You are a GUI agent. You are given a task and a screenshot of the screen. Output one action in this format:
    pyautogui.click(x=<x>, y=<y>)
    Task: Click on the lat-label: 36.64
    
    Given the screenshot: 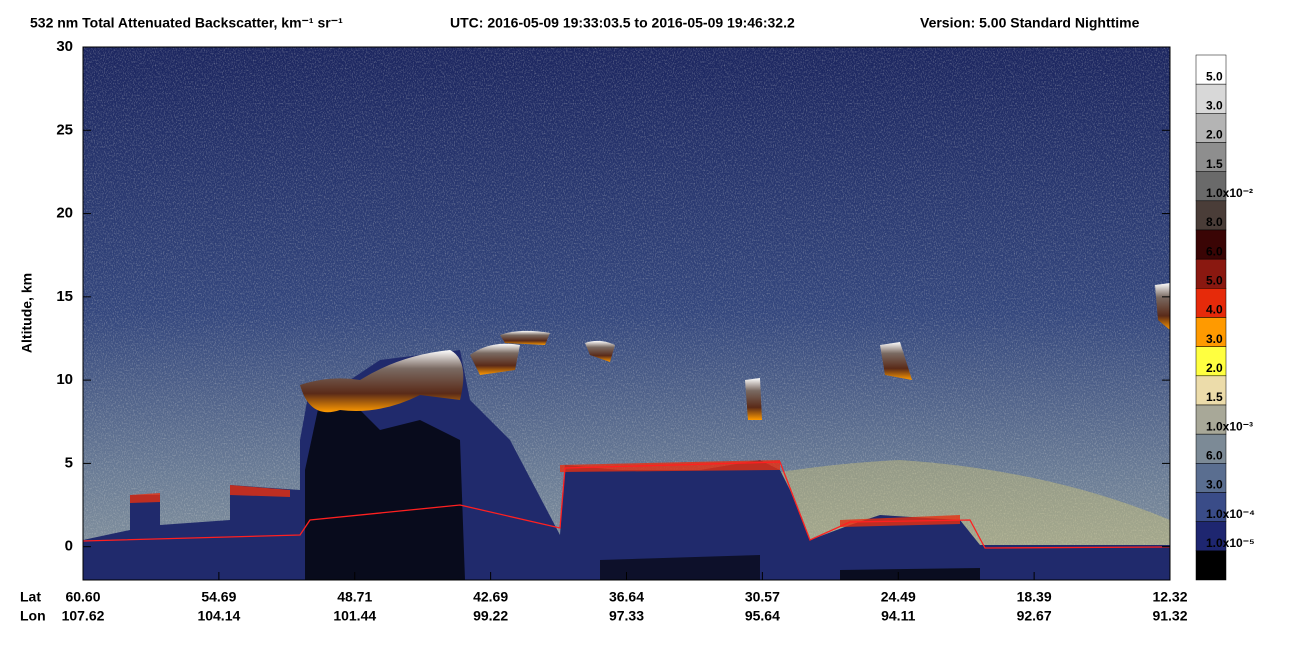 What is the action you would take?
    pyautogui.click(x=626, y=597)
    